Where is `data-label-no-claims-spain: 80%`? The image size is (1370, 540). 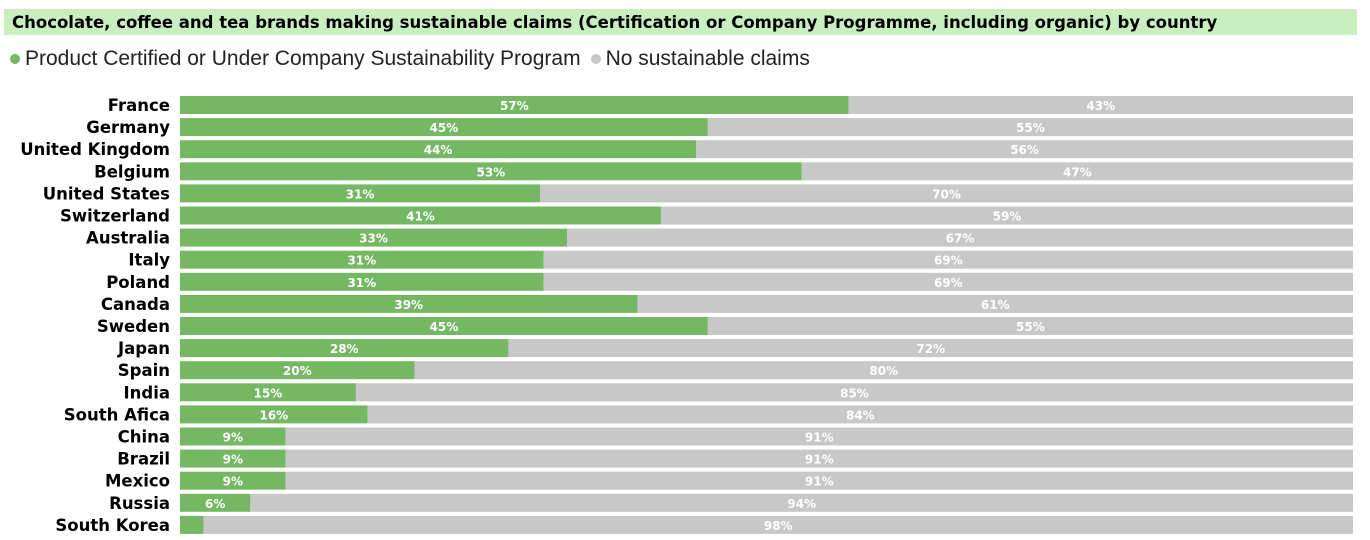 data-label-no-claims-spain: 80% is located at coordinates (883, 371).